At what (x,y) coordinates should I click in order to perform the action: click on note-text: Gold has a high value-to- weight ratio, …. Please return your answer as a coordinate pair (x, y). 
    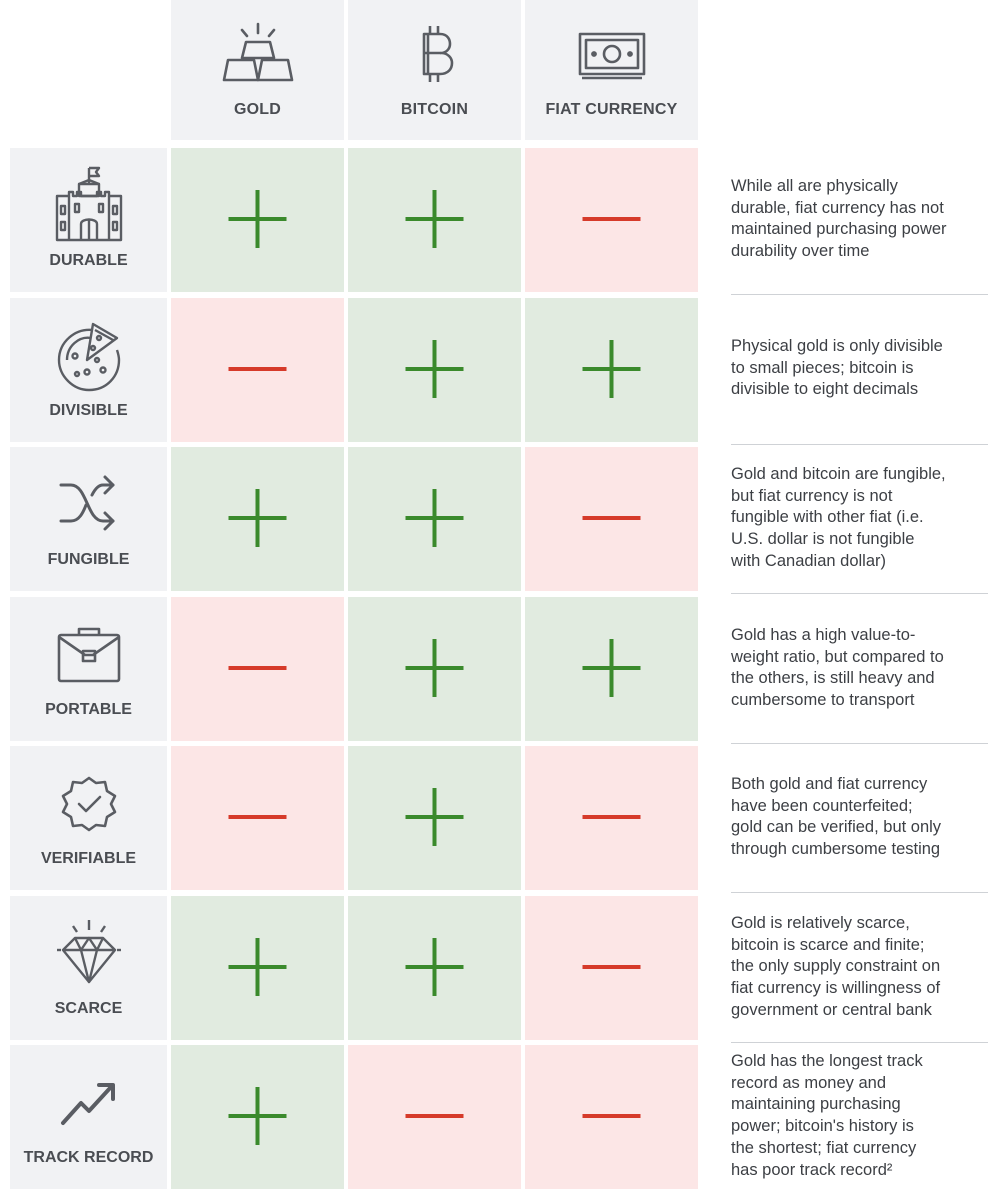
    Looking at the image, I should click on (837, 668).